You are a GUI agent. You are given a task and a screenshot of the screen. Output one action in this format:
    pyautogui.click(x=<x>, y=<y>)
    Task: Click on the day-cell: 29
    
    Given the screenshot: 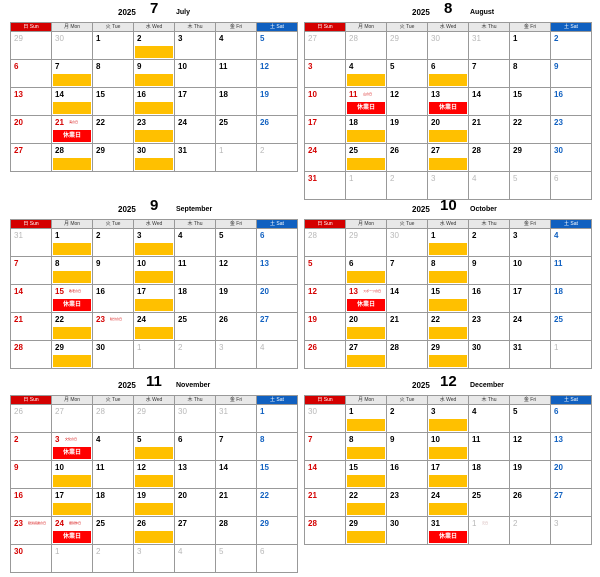 What is the action you would take?
    pyautogui.click(x=154, y=418)
    